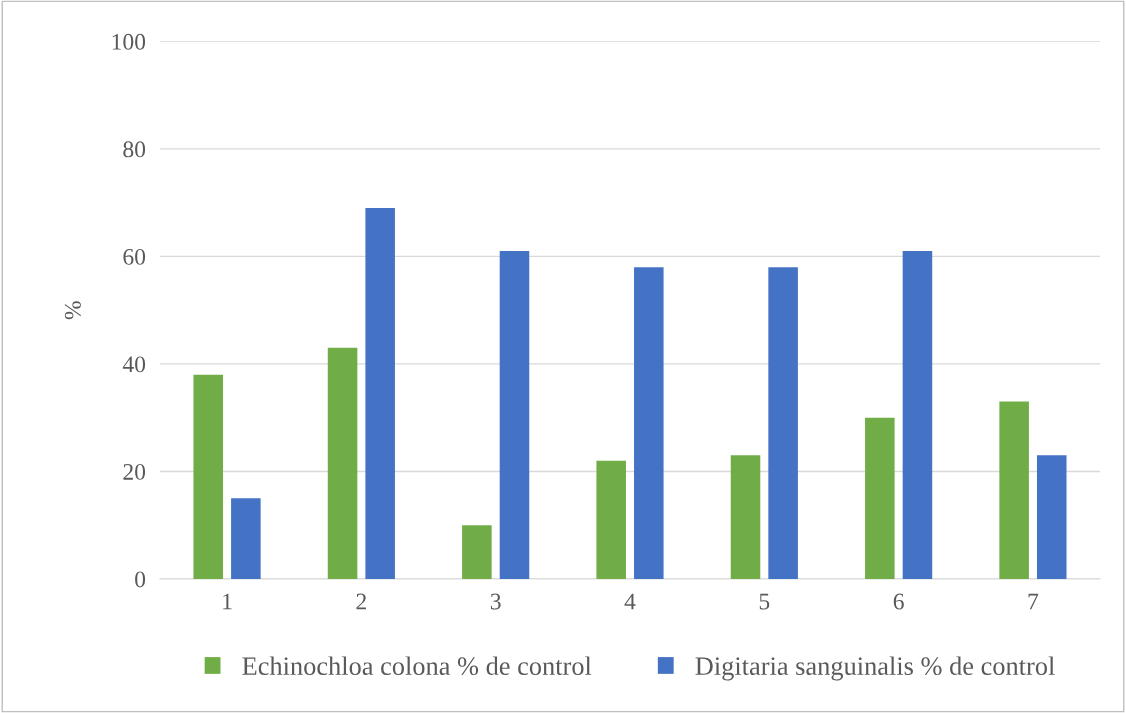  Describe the element at coordinates (1033, 601) in the screenshot. I see `x-tick-label: 7` at that location.